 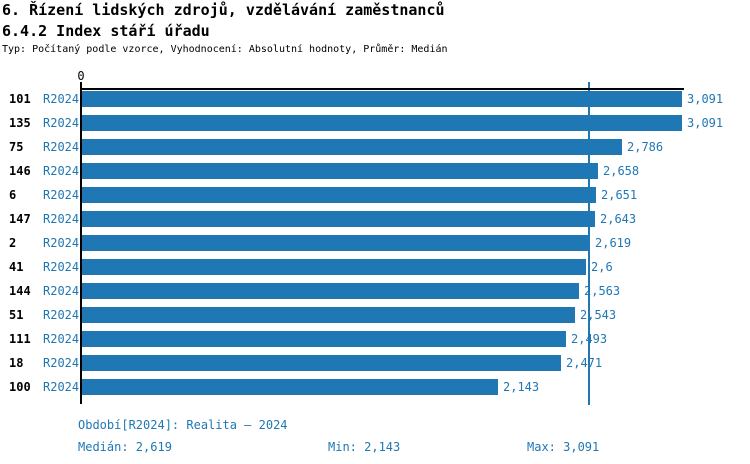 What do you see at coordinates (382, 89) in the screenshot?
I see `x-axis-line` at bounding box center [382, 89].